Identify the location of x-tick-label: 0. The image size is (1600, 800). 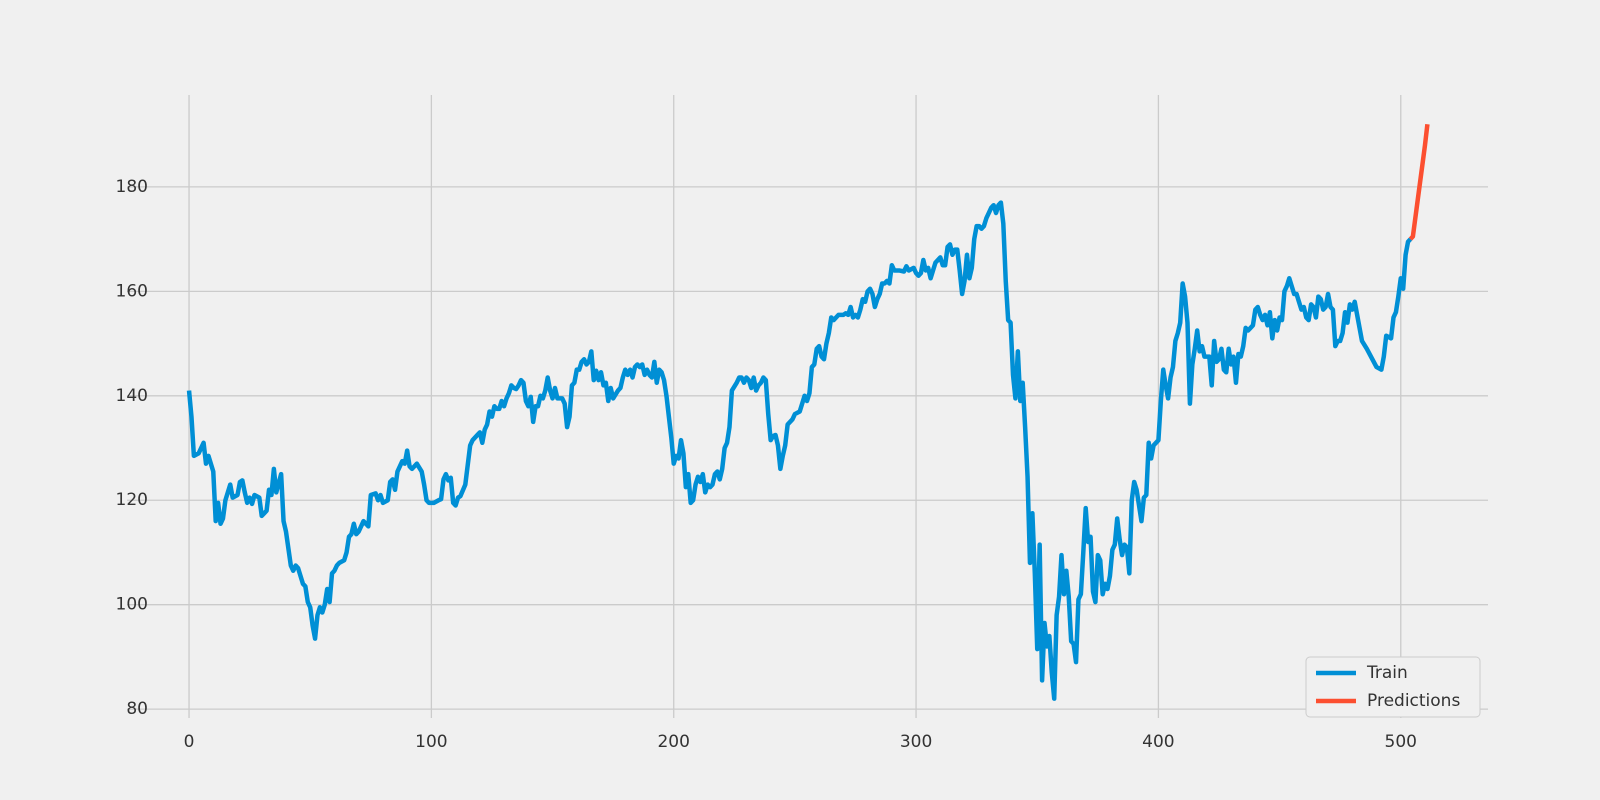
(189, 742).